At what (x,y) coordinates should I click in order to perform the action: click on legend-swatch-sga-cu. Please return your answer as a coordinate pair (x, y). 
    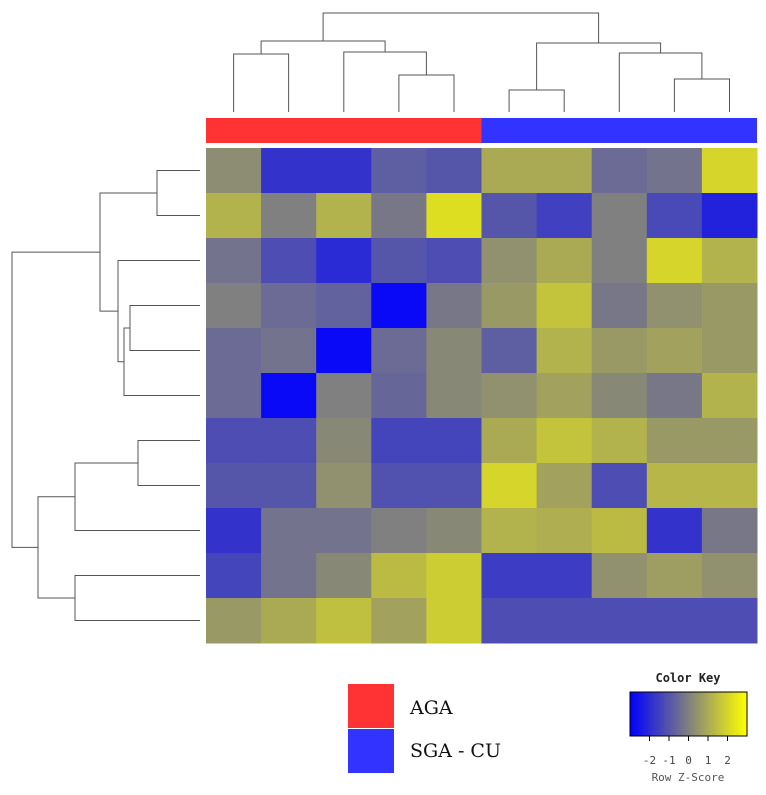
    Looking at the image, I should click on (371, 751).